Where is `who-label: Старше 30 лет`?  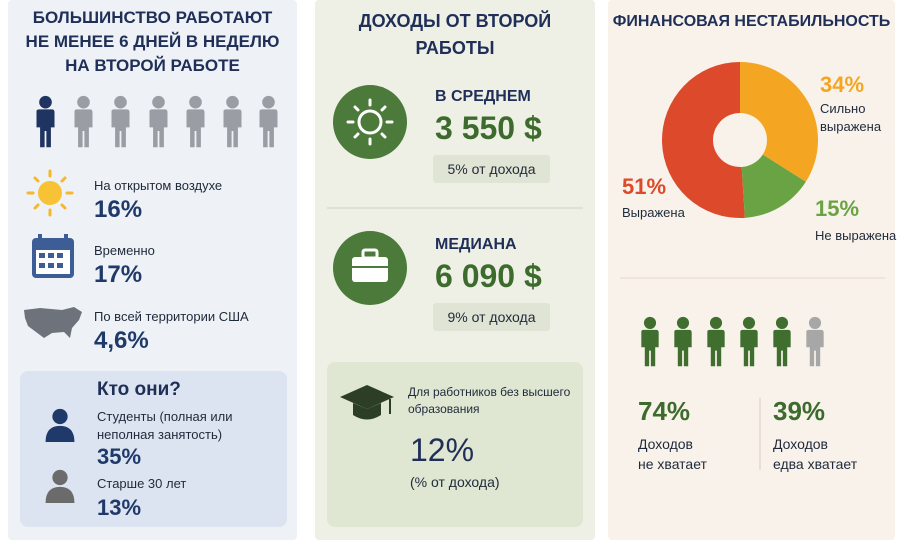 who-label: Старше 30 лет is located at coordinates (142, 483).